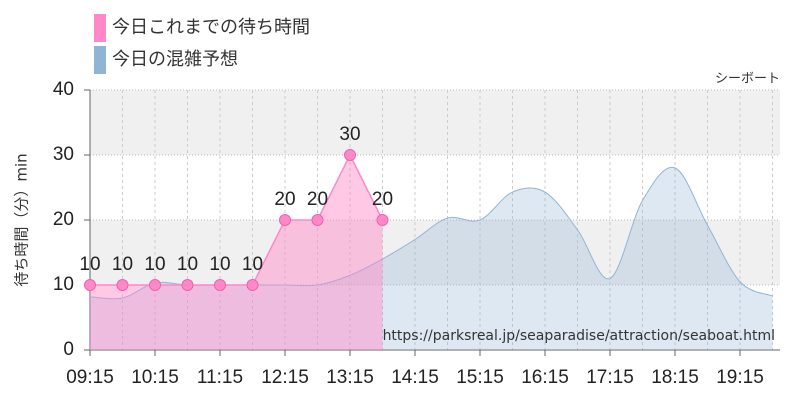  What do you see at coordinates (480, 377) in the screenshot?
I see `x-tick-label: 15:15` at bounding box center [480, 377].